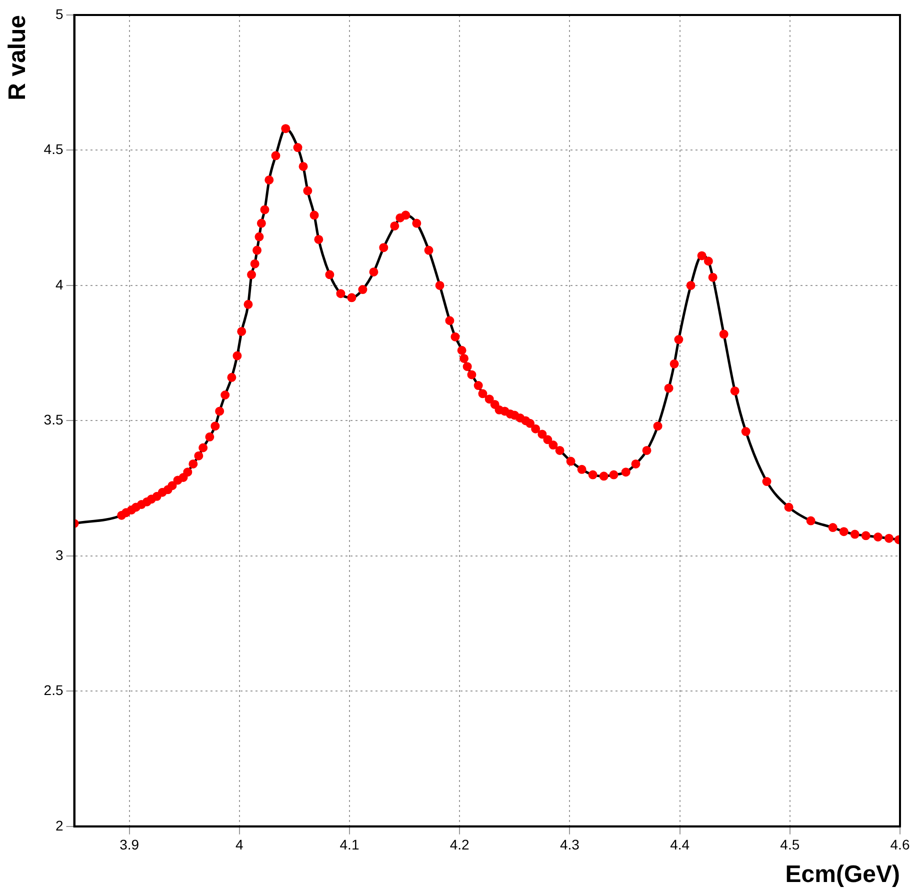 This screenshot has height=894, width=924. What do you see at coordinates (59, 284) in the screenshot?
I see `y-tick-label: 4` at bounding box center [59, 284].